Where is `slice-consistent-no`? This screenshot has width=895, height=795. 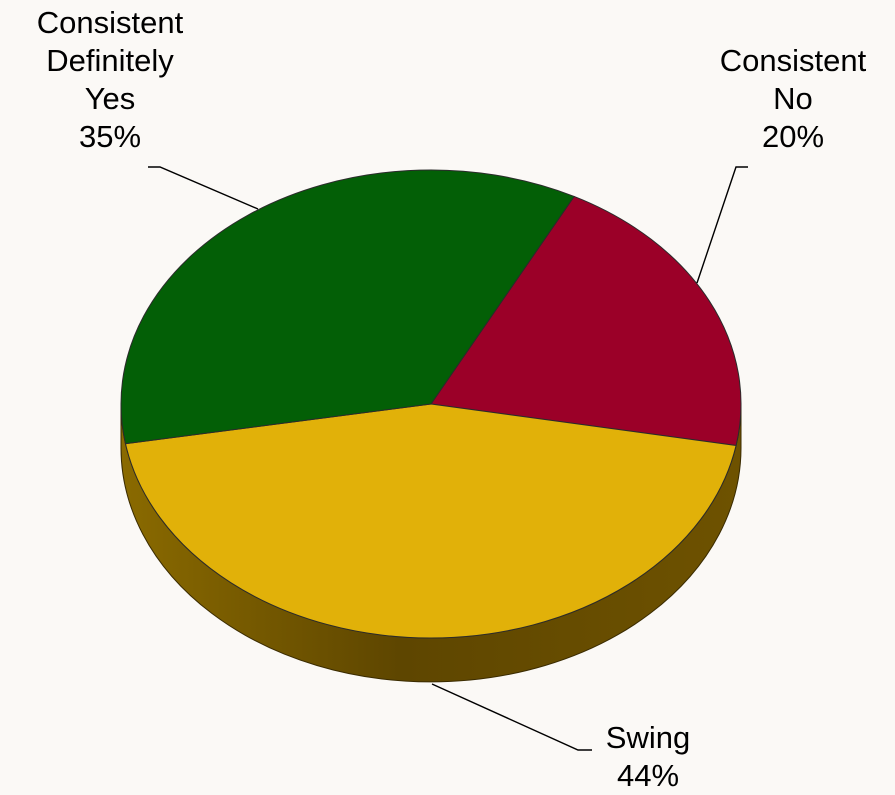 slice-consistent-no is located at coordinates (586, 321).